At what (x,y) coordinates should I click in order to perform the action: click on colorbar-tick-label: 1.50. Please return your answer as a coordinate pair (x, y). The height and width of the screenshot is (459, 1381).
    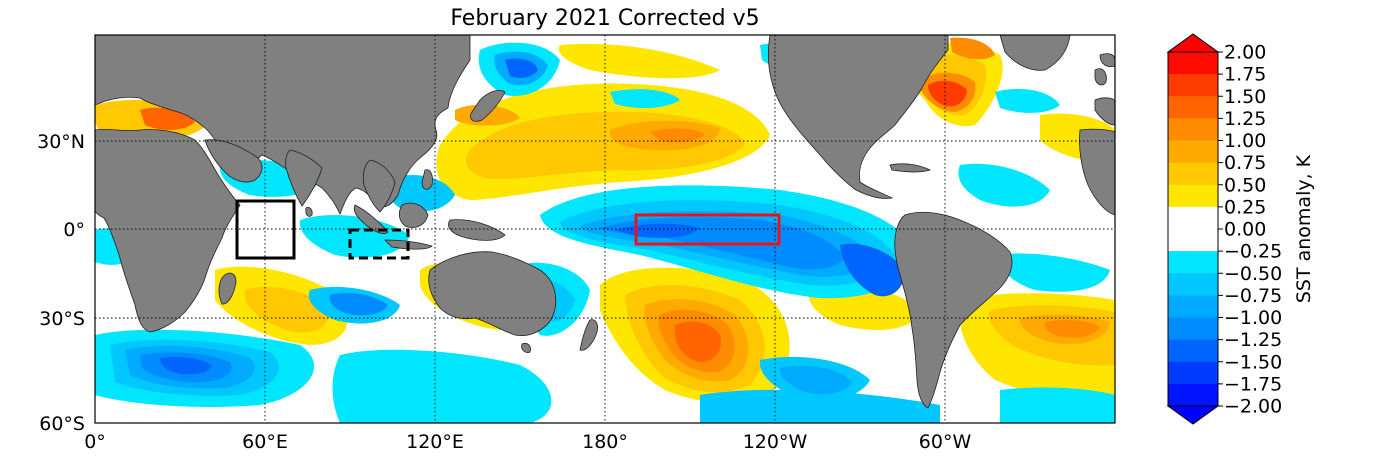
    Looking at the image, I should click on (1245, 97).